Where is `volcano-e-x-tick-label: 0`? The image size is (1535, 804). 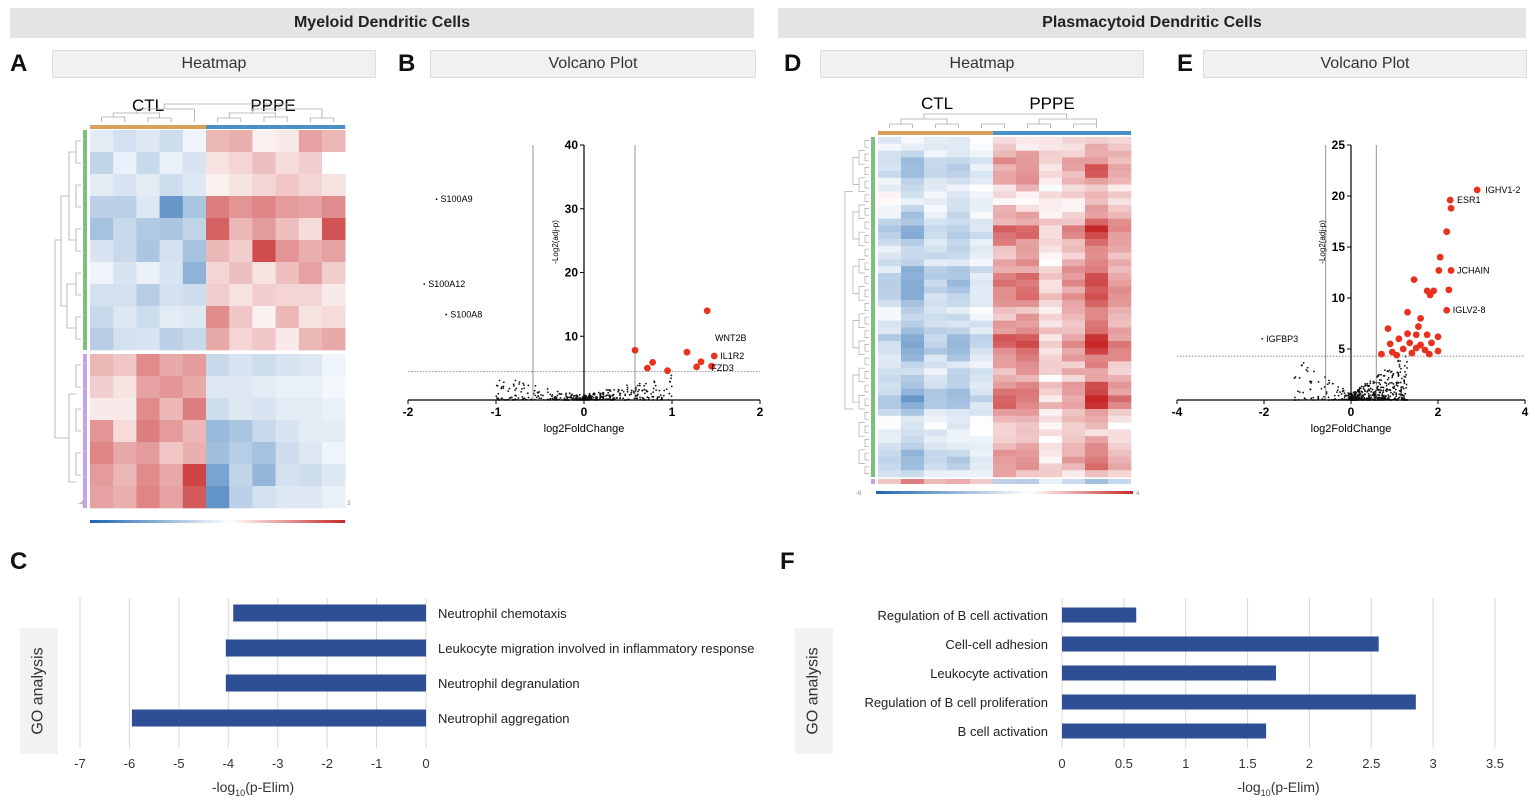
volcano-e-x-tick-label: 0 is located at coordinates (1351, 412).